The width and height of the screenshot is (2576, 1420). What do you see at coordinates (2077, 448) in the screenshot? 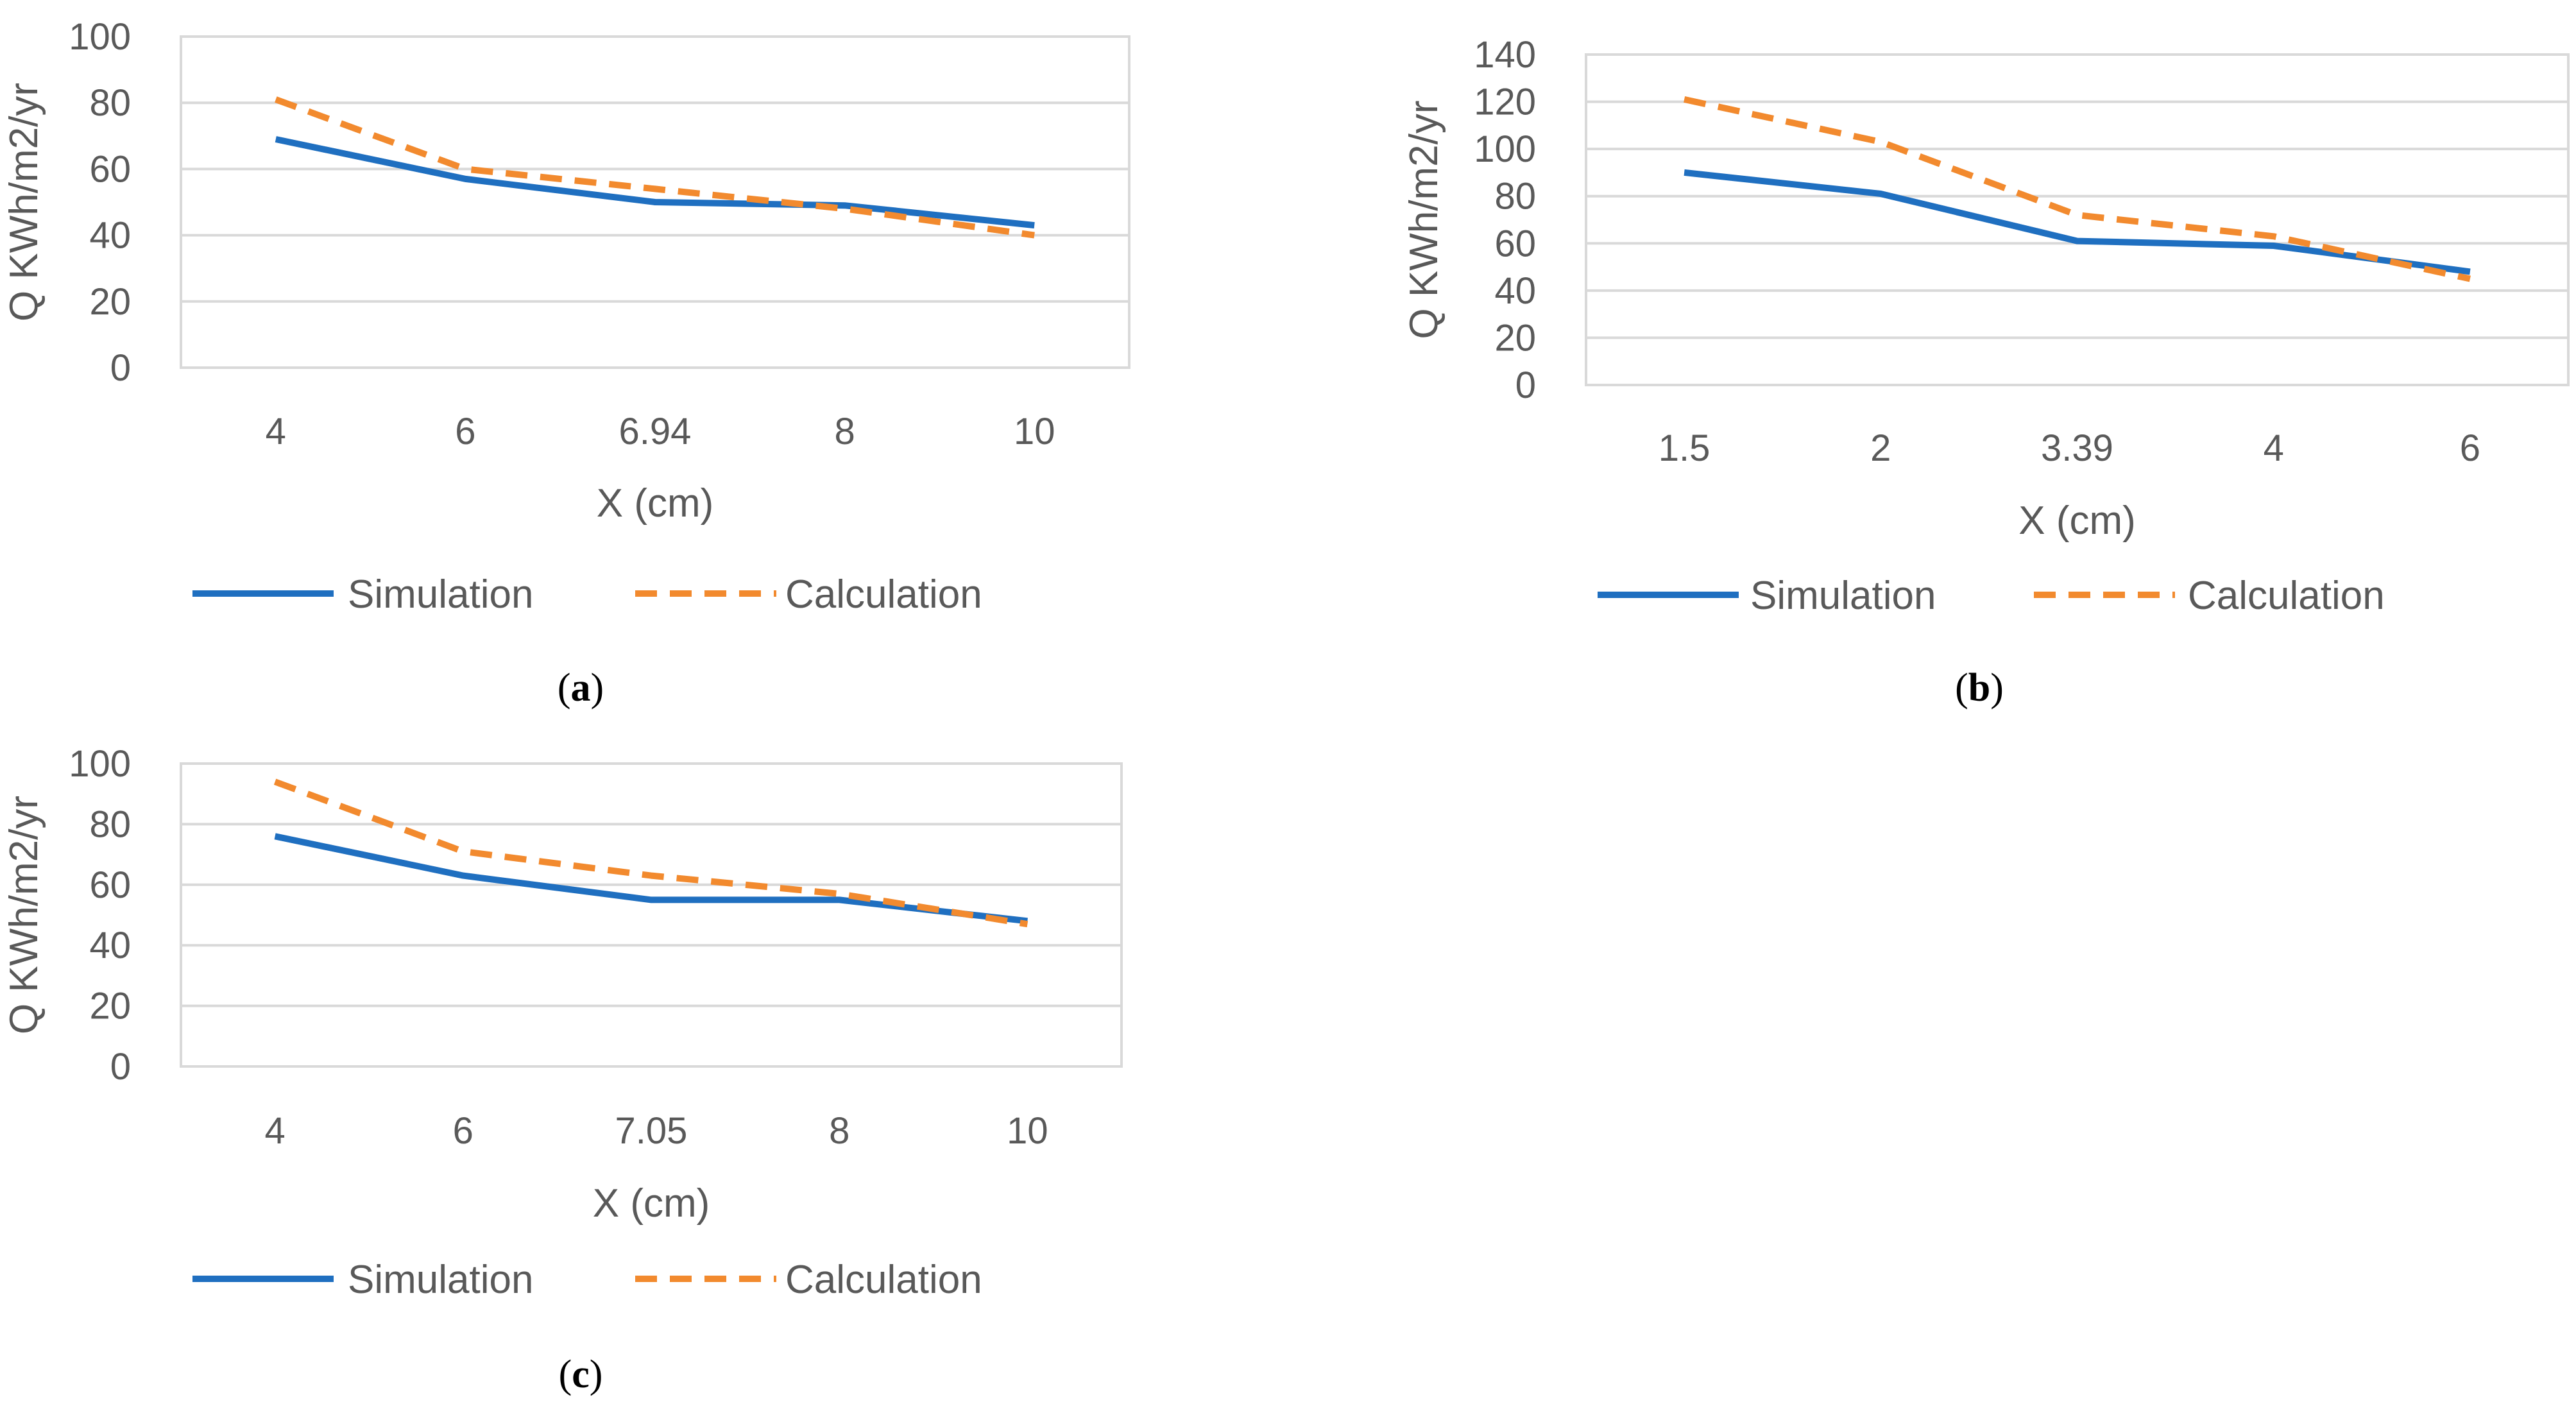
I see `x-tick-label: 3.39` at bounding box center [2077, 448].